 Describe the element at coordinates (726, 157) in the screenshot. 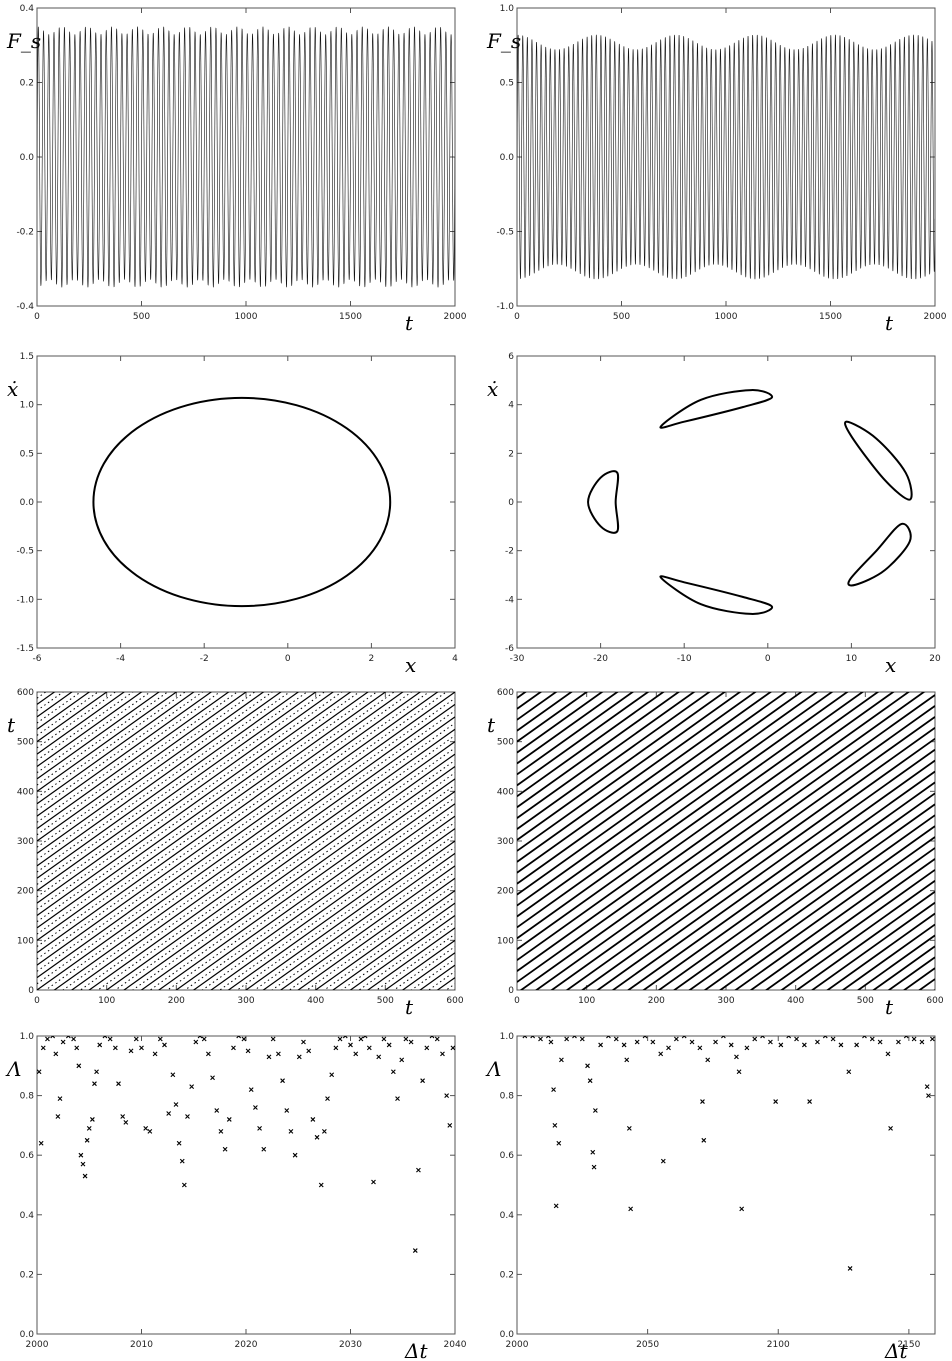

I see `series-line` at that location.